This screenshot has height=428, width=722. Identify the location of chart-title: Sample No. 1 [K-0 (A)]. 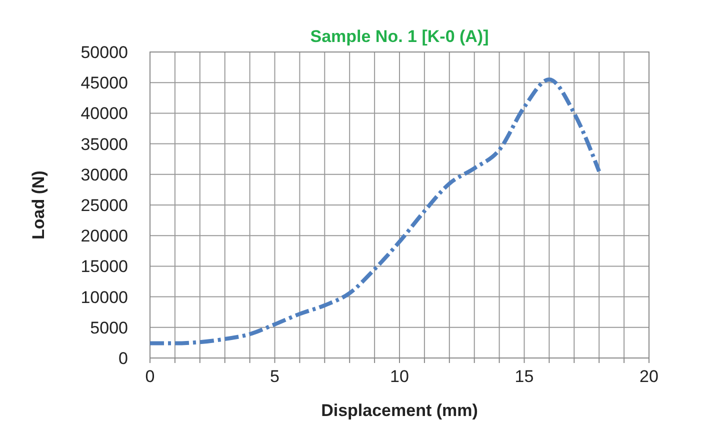
(399, 36).